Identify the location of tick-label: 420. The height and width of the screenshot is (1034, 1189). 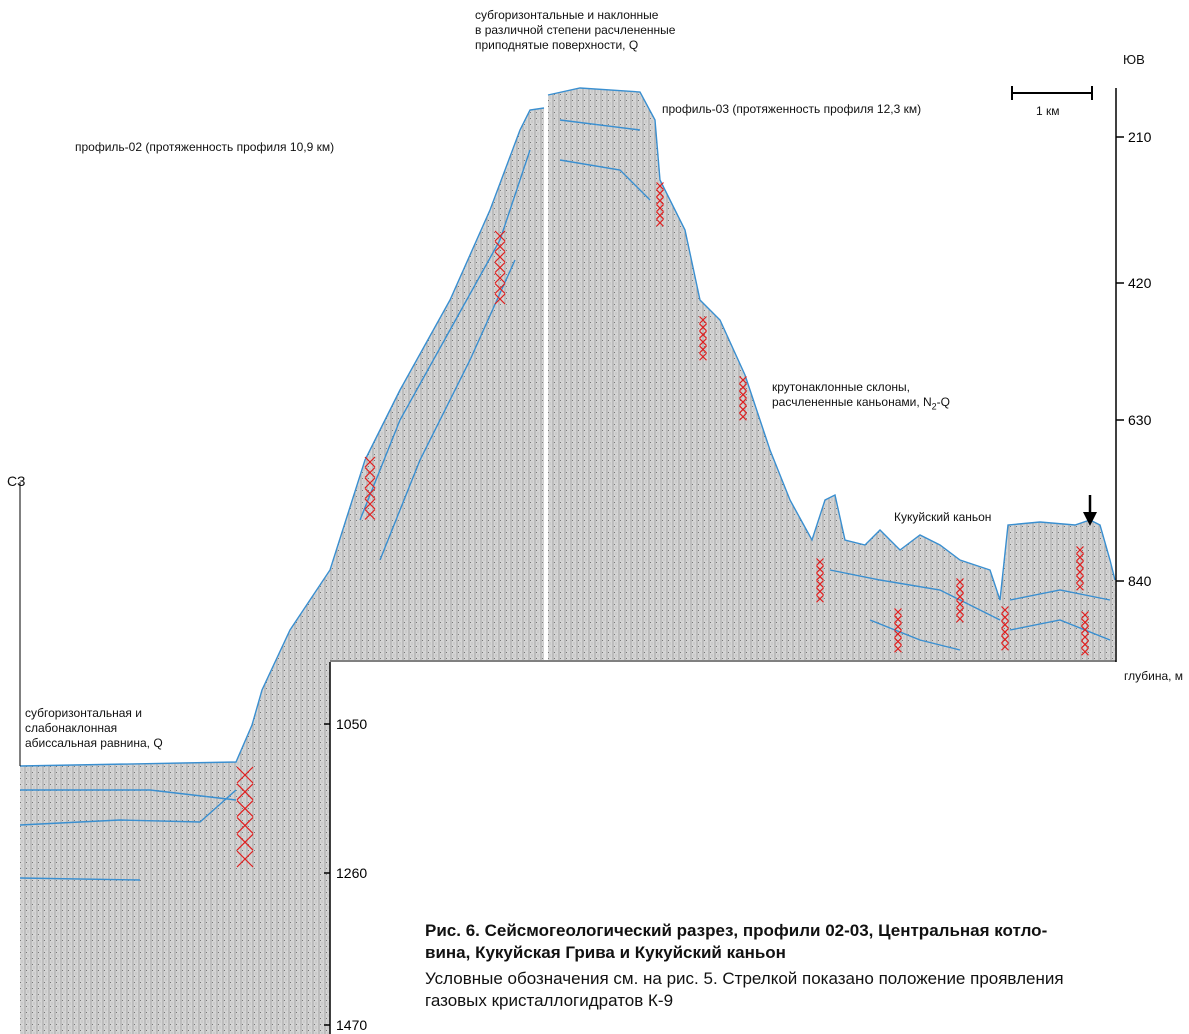
(1140, 283).